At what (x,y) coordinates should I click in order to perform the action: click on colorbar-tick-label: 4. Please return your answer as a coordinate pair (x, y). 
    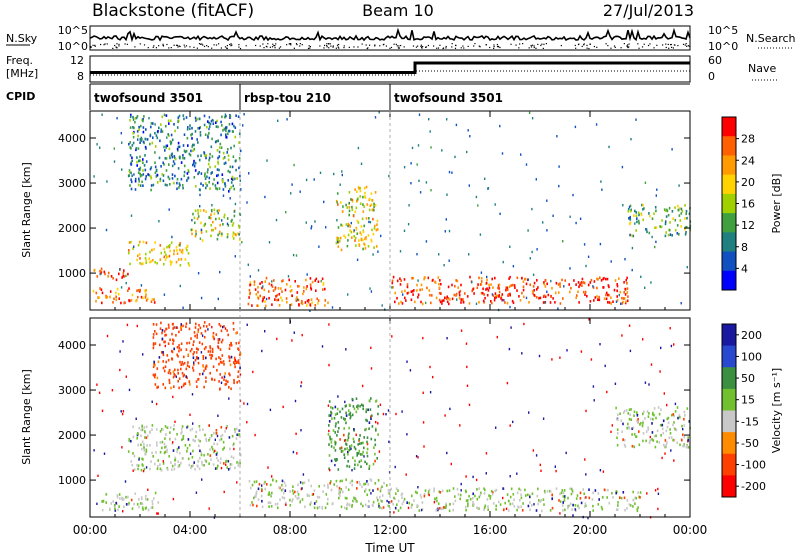
    Looking at the image, I should click on (744, 268).